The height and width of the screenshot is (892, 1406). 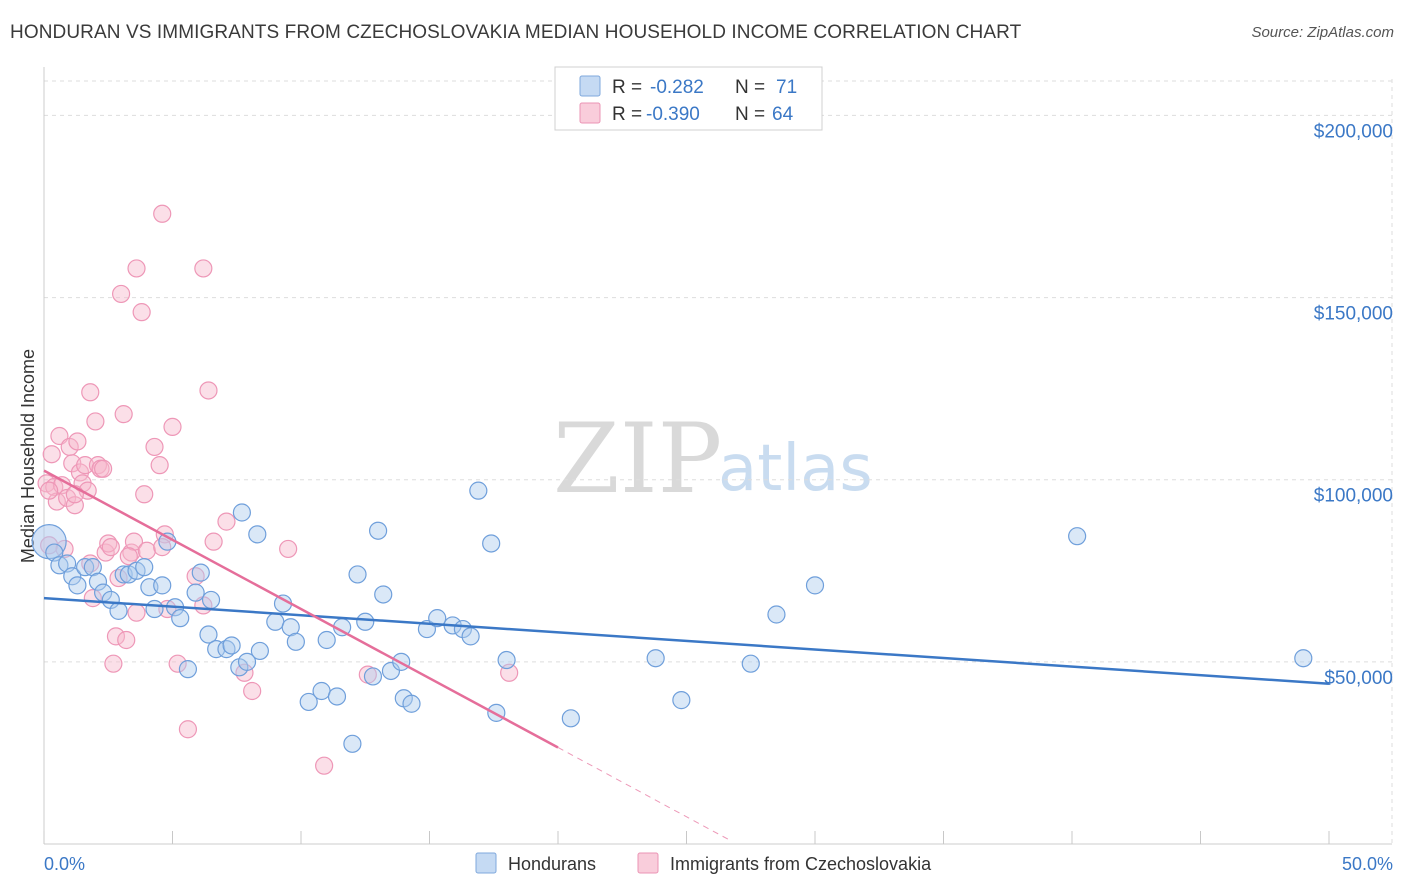 I want to click on y-tick-label: $50,000, so click(x=1358, y=678).